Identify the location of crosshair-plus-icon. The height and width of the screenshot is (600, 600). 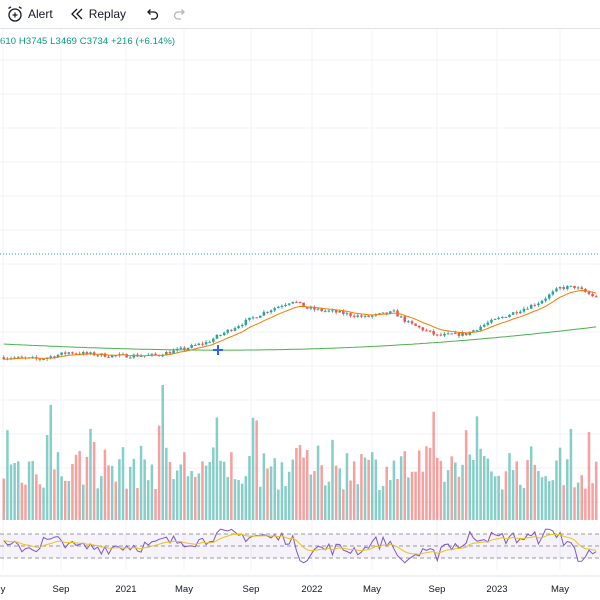
(218, 350).